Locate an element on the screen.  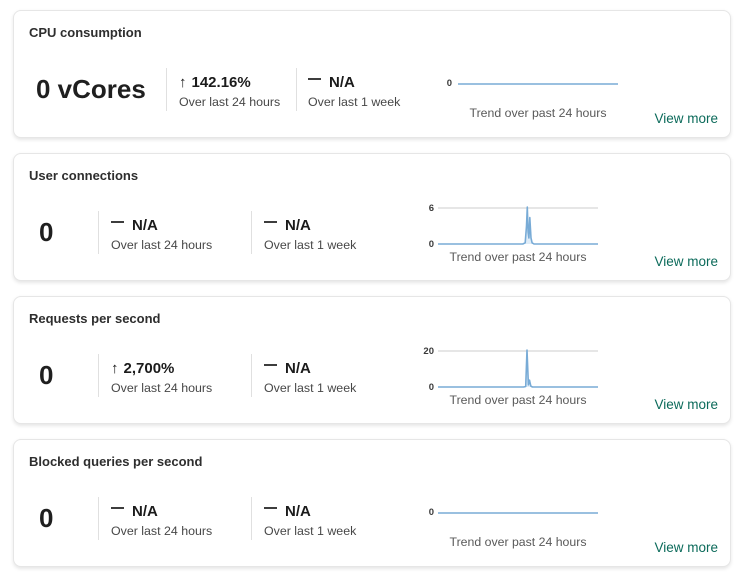
delta-24h-block: ↑ 142.16% Over last 24 hours is located at coordinates (229, 91).